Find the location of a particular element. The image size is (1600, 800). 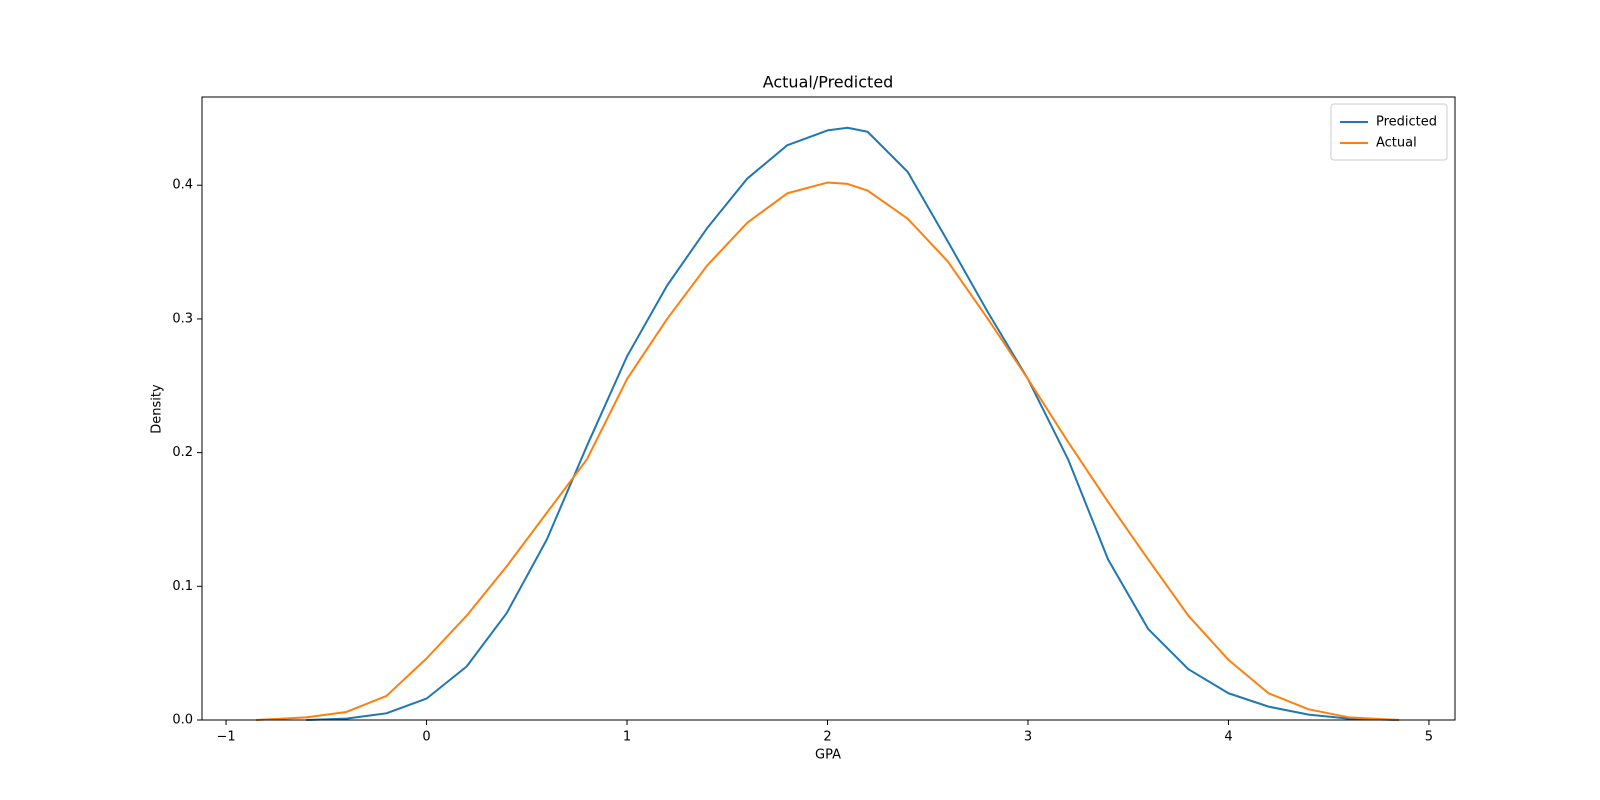

y-tick-label: 0.1 is located at coordinates (182, 586).